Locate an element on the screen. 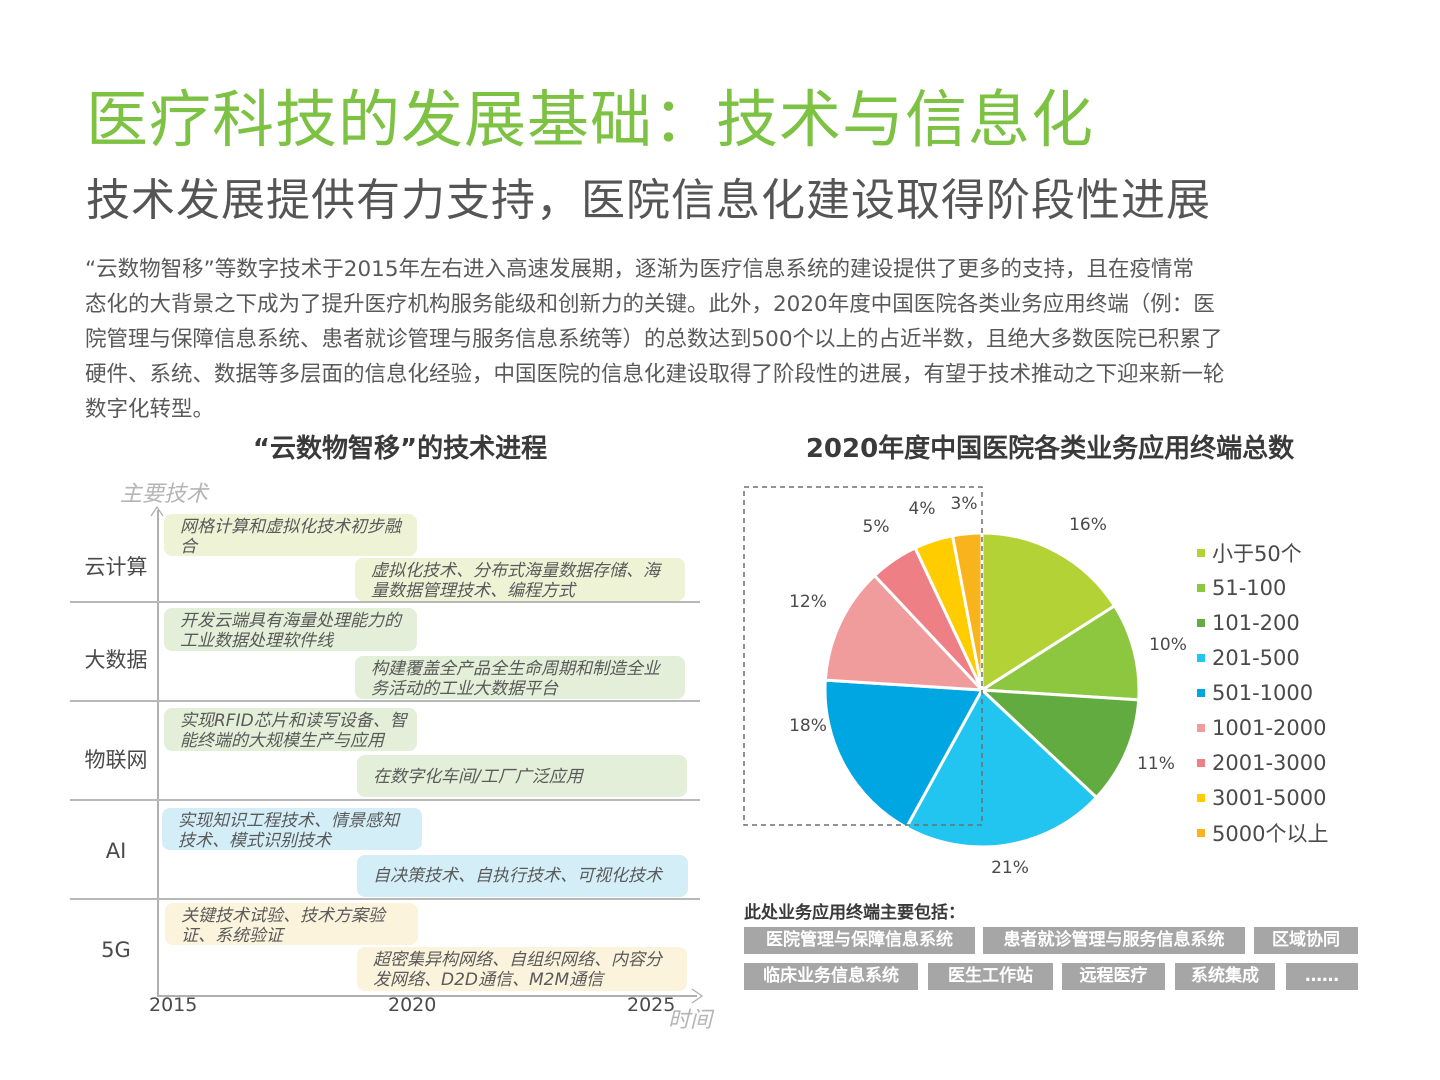 The image size is (1440, 1080). terminal-tag: 系统集成 is located at coordinates (1225, 976).